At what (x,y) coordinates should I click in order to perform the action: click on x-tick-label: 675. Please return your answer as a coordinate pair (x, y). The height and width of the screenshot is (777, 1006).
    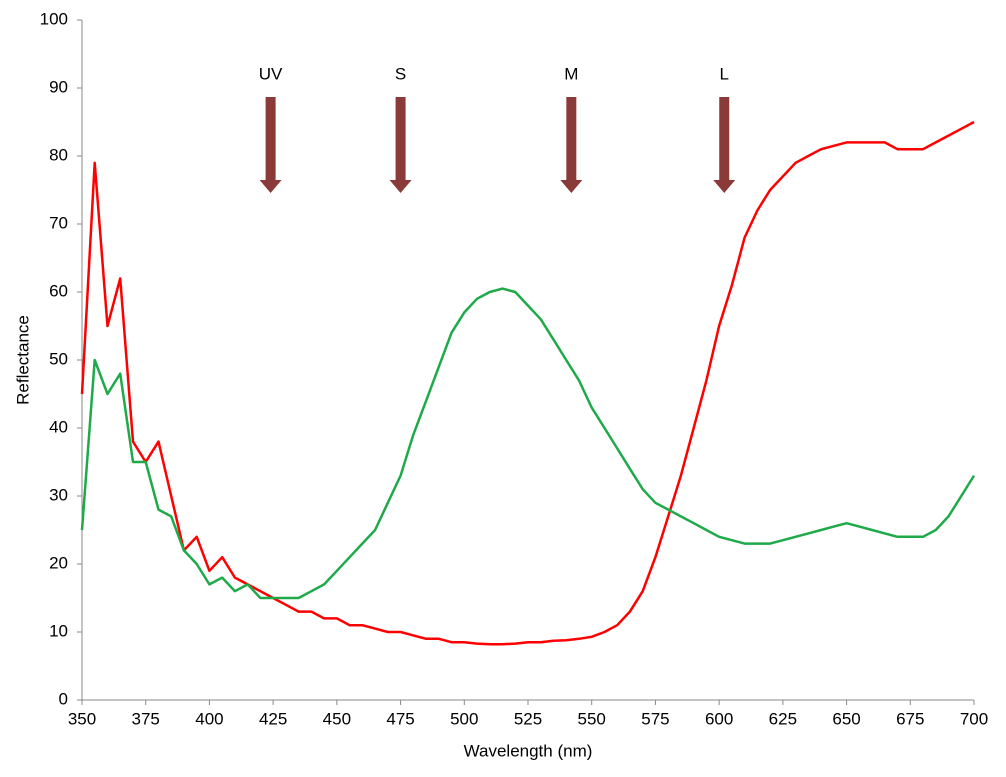
    Looking at the image, I should click on (910, 718).